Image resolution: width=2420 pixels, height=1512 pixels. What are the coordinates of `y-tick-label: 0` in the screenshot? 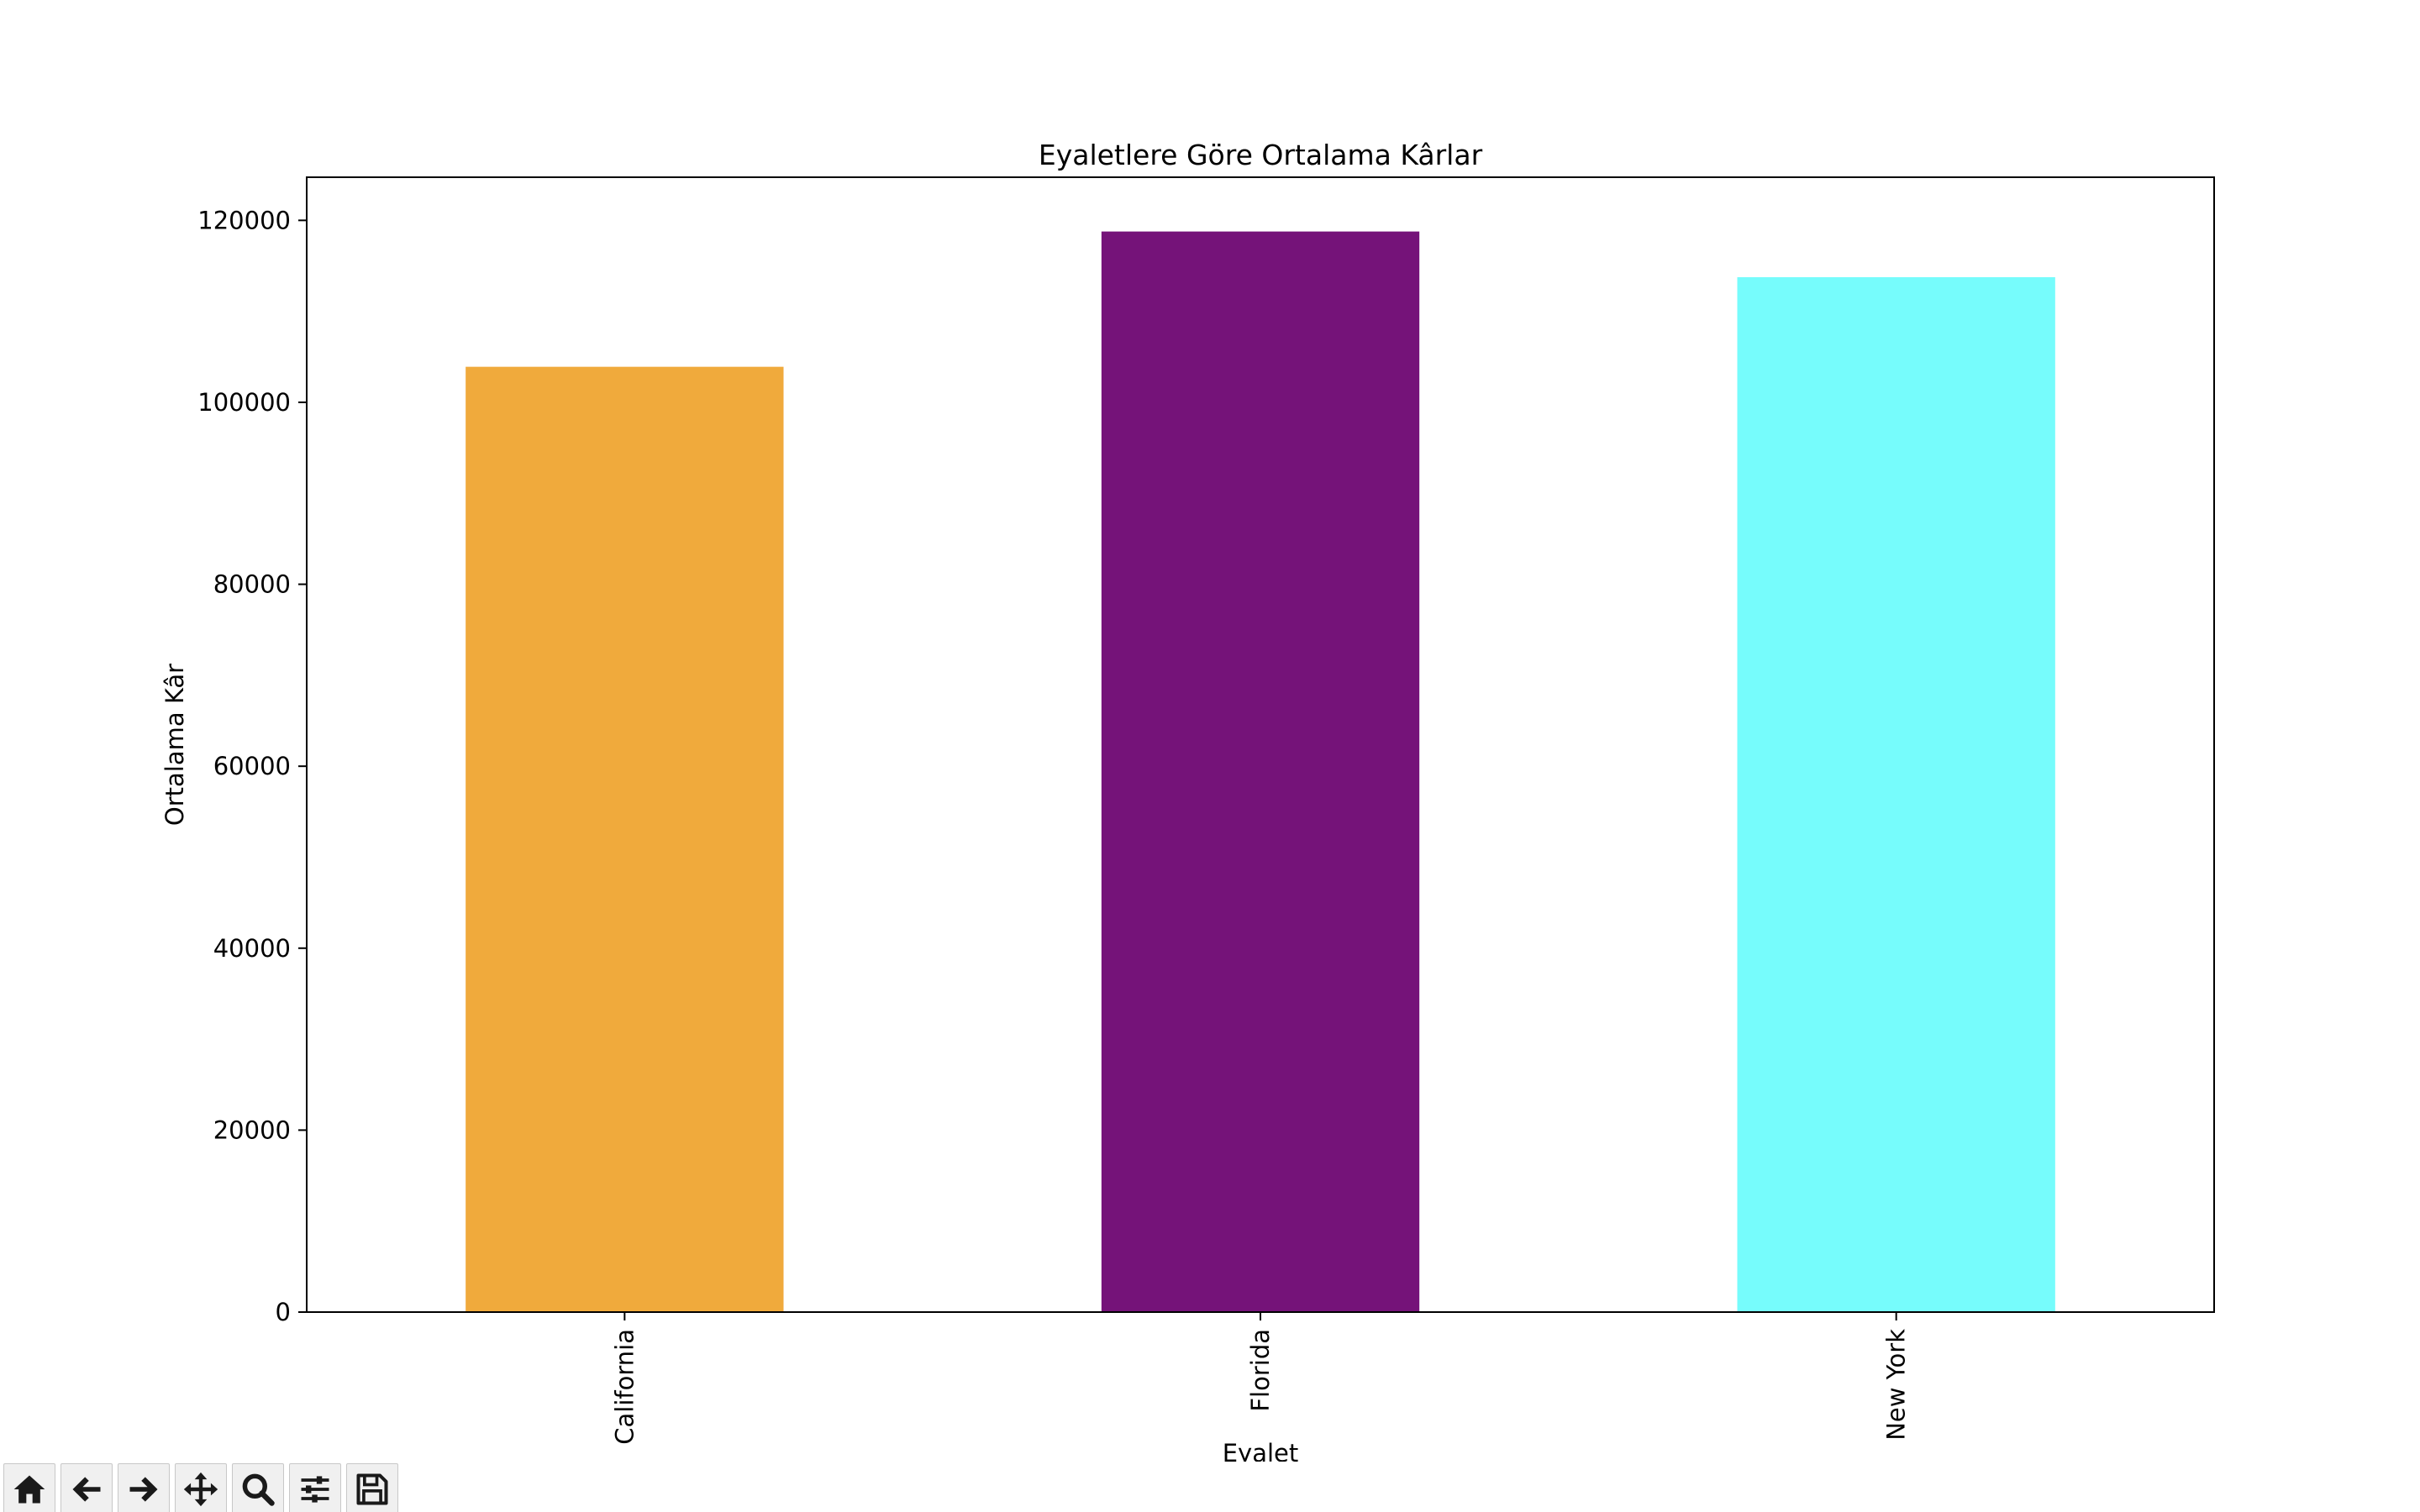 It's located at (284, 1312).